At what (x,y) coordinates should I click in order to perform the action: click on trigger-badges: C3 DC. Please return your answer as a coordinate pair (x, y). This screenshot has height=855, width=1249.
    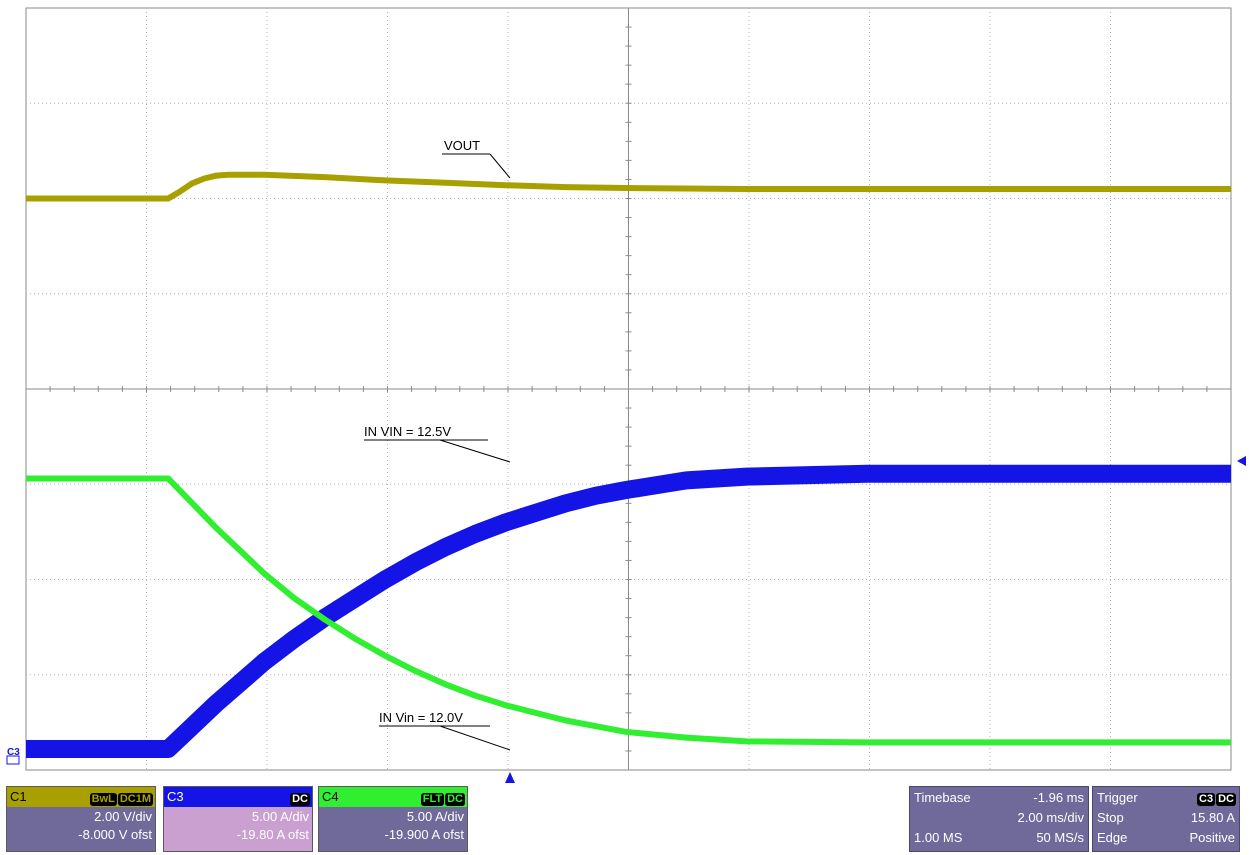
    Looking at the image, I should click on (1216, 798).